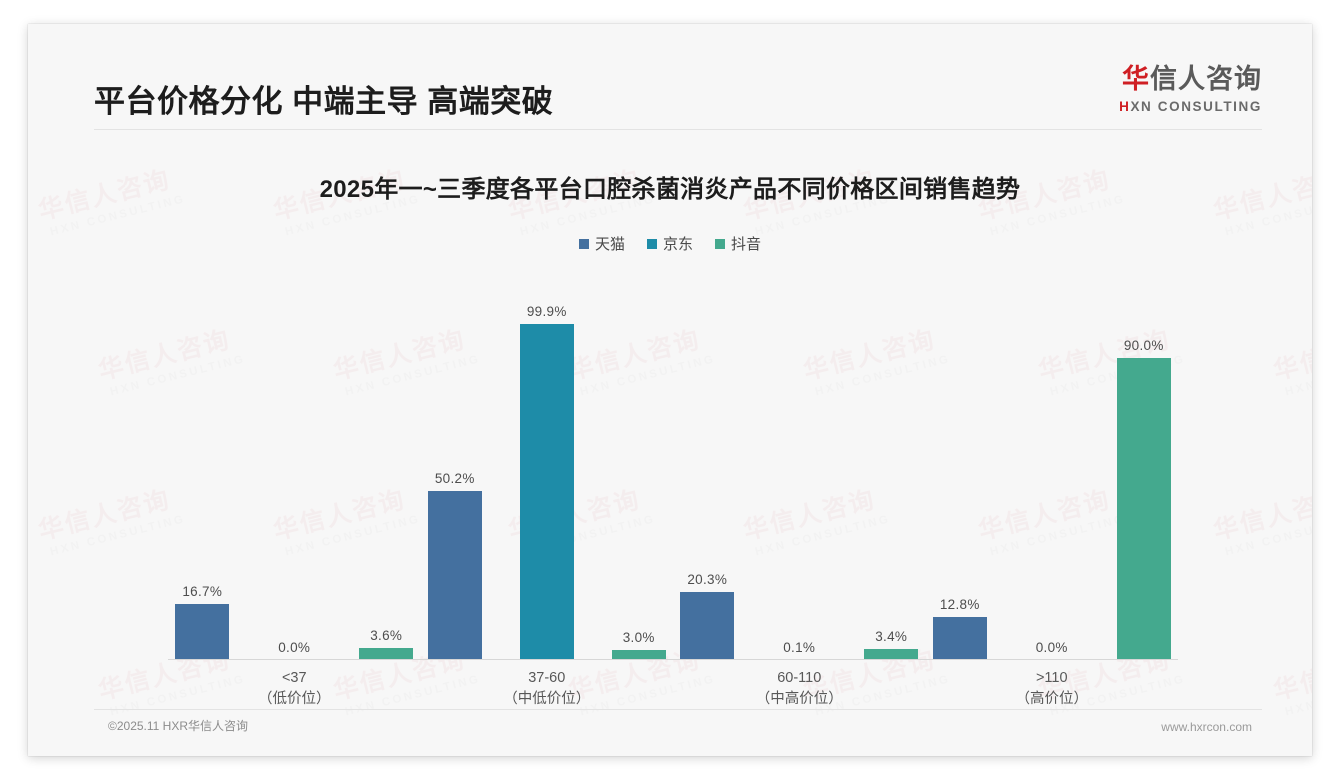 The width and height of the screenshot is (1340, 780). What do you see at coordinates (294, 689) in the screenshot?
I see `x-axis-tick-0: <37 （低价位）` at bounding box center [294, 689].